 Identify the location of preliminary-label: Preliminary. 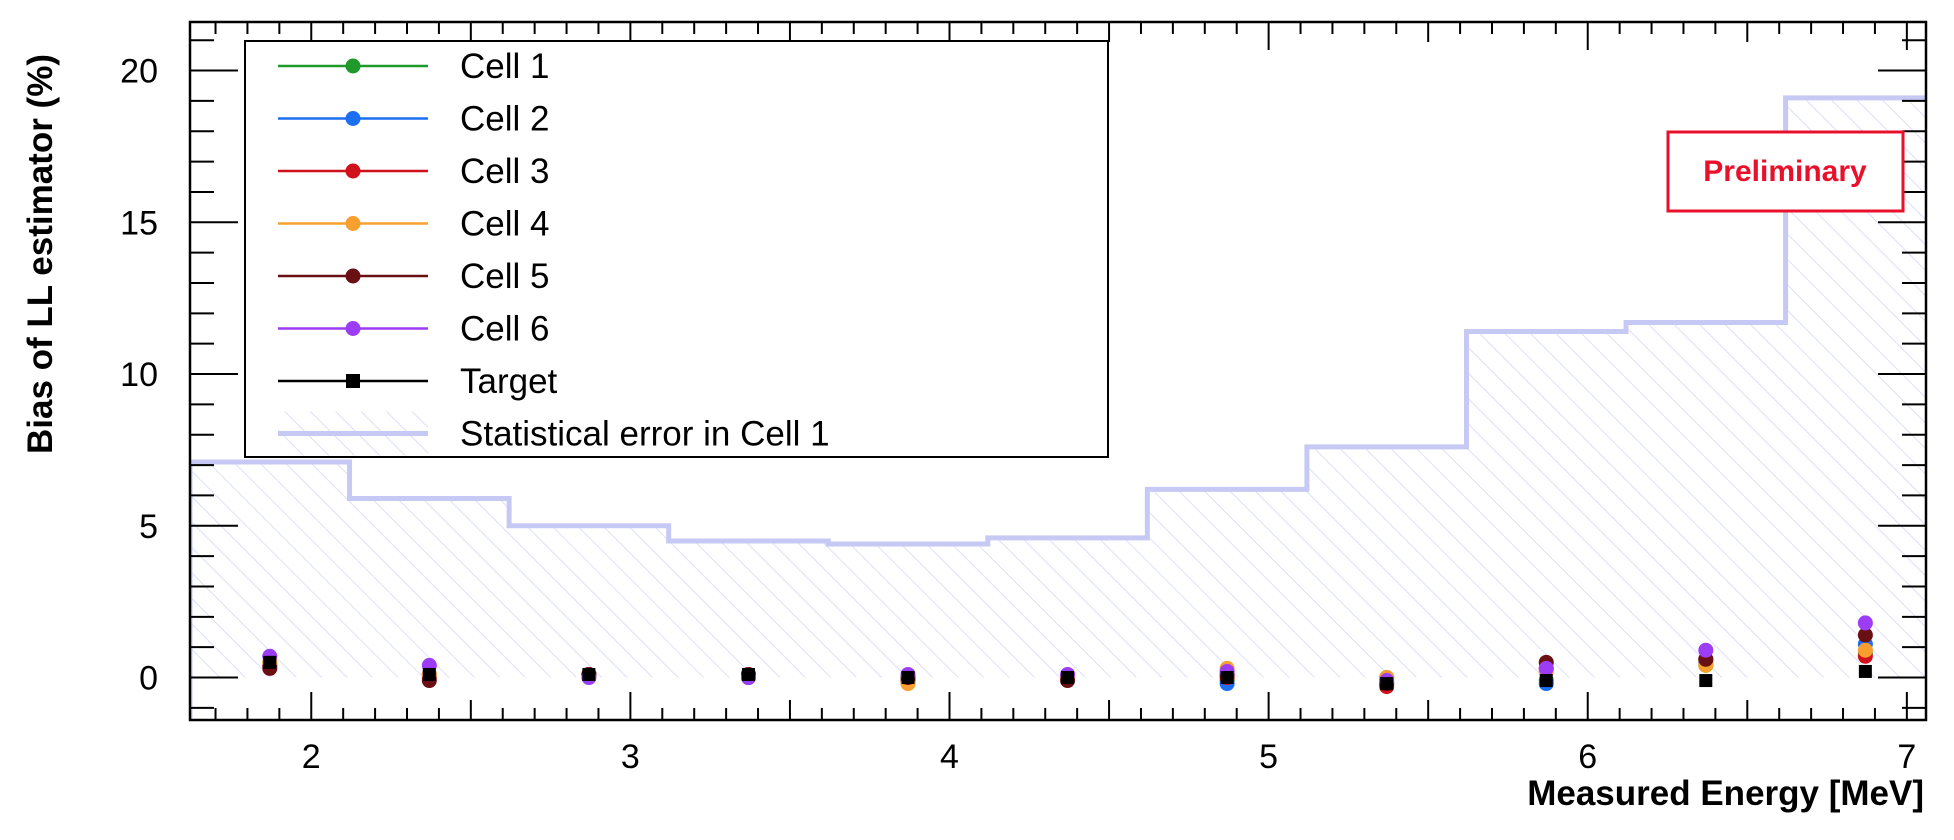
(1785, 171).